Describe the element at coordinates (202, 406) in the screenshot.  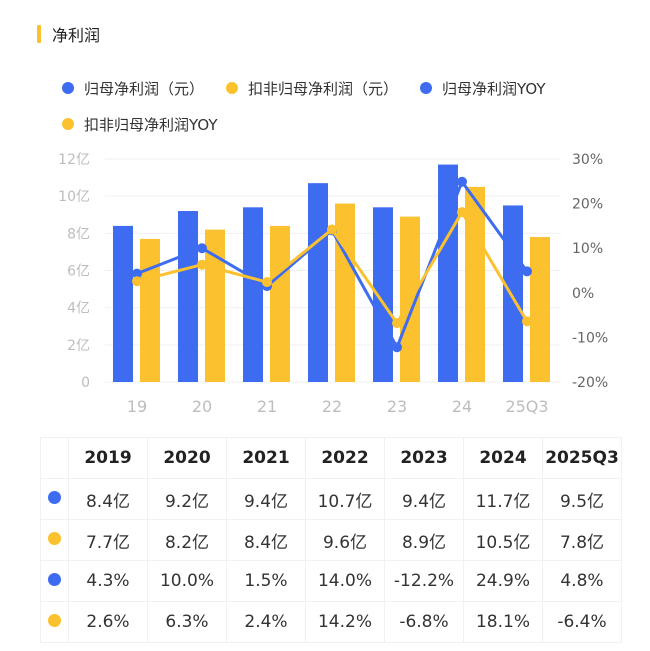
I see `x-axis-tick: 20` at that location.